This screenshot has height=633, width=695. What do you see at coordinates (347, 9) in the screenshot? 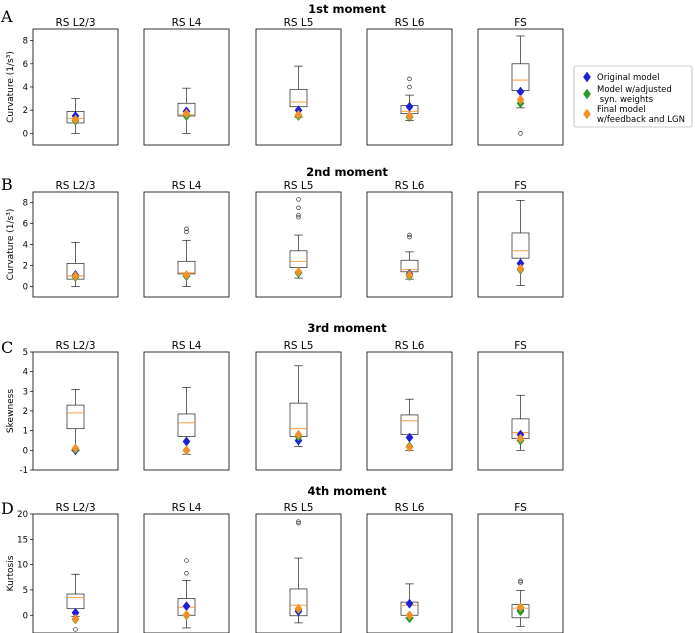
I see `row-title: 1st moment` at bounding box center [347, 9].